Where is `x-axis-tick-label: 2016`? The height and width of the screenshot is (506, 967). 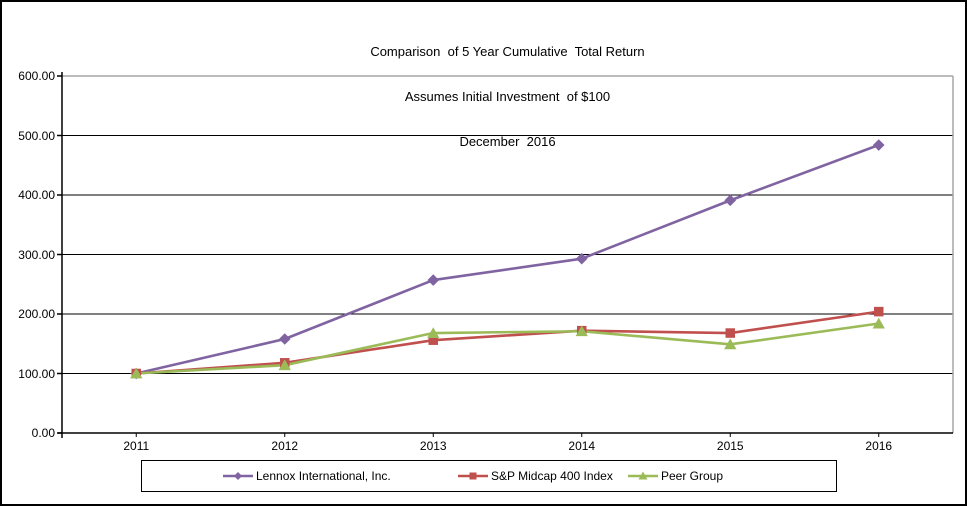 x-axis-tick-label: 2016 is located at coordinates (879, 446).